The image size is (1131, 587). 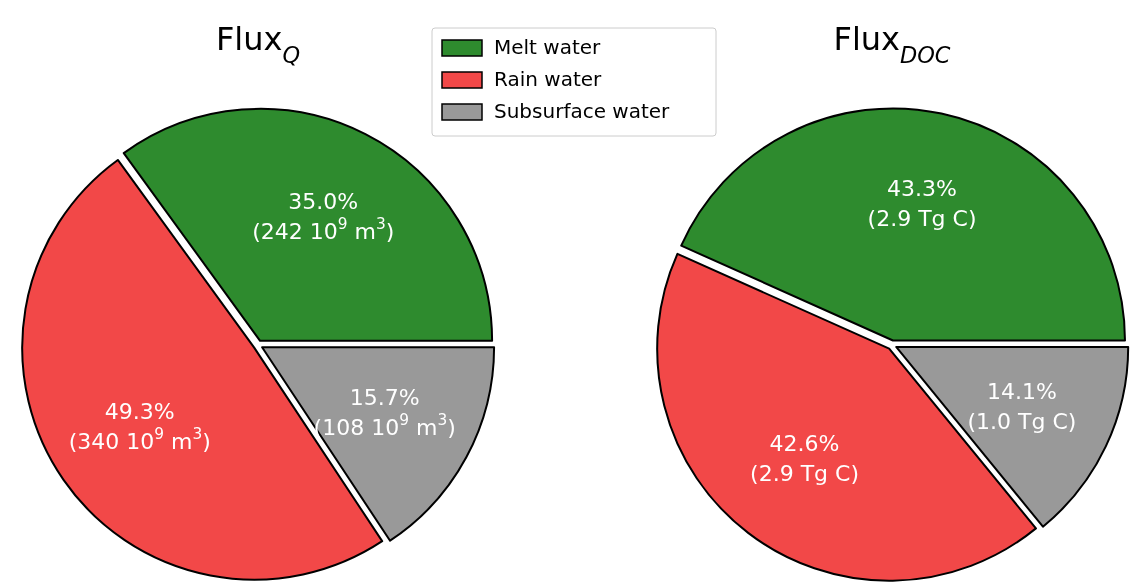 What do you see at coordinates (384, 413) in the screenshot?
I see `data-label: 15.7% (108 10$^{9}$ m$^{3}$)` at bounding box center [384, 413].